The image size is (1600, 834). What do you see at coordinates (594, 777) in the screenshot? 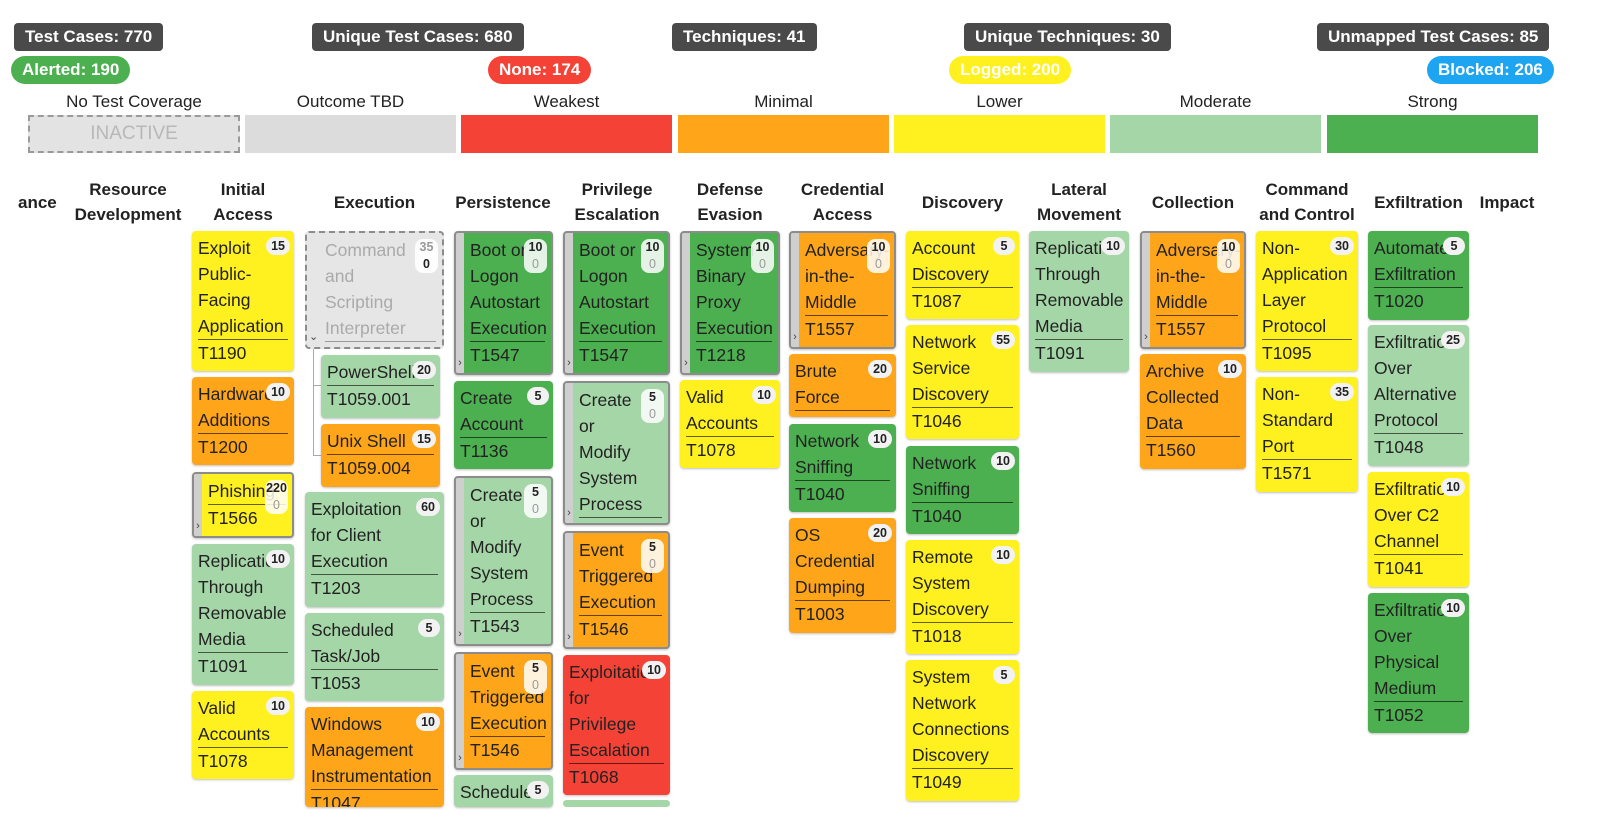
I see `technique-id: T1068` at bounding box center [594, 777].